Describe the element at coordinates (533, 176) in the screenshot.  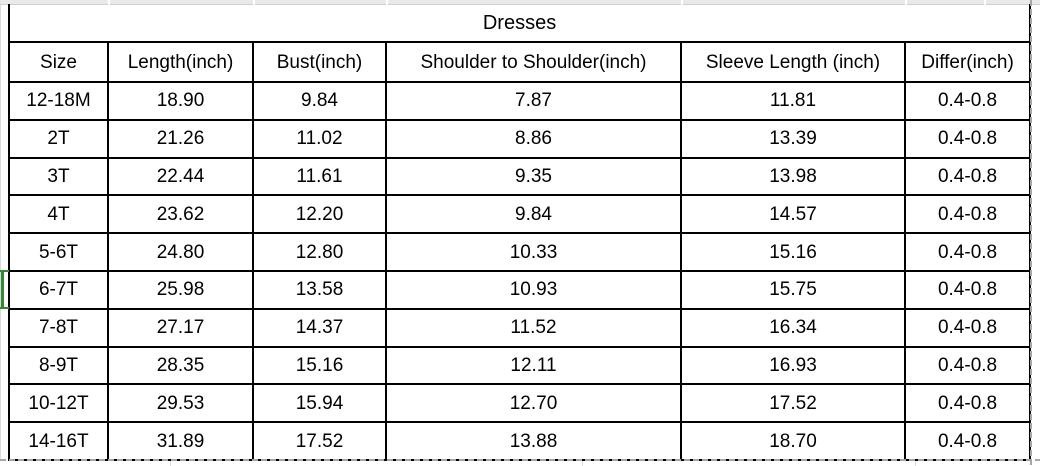
I see `value-cell: 9.35` at that location.